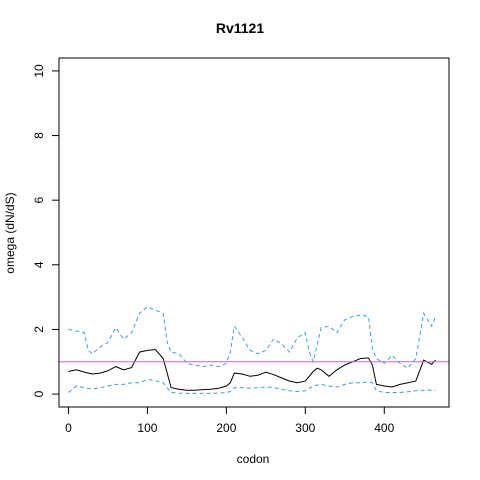  Describe the element at coordinates (230, 420) in the screenshot. I see `x-axis: 0 100 200 300 400` at that location.